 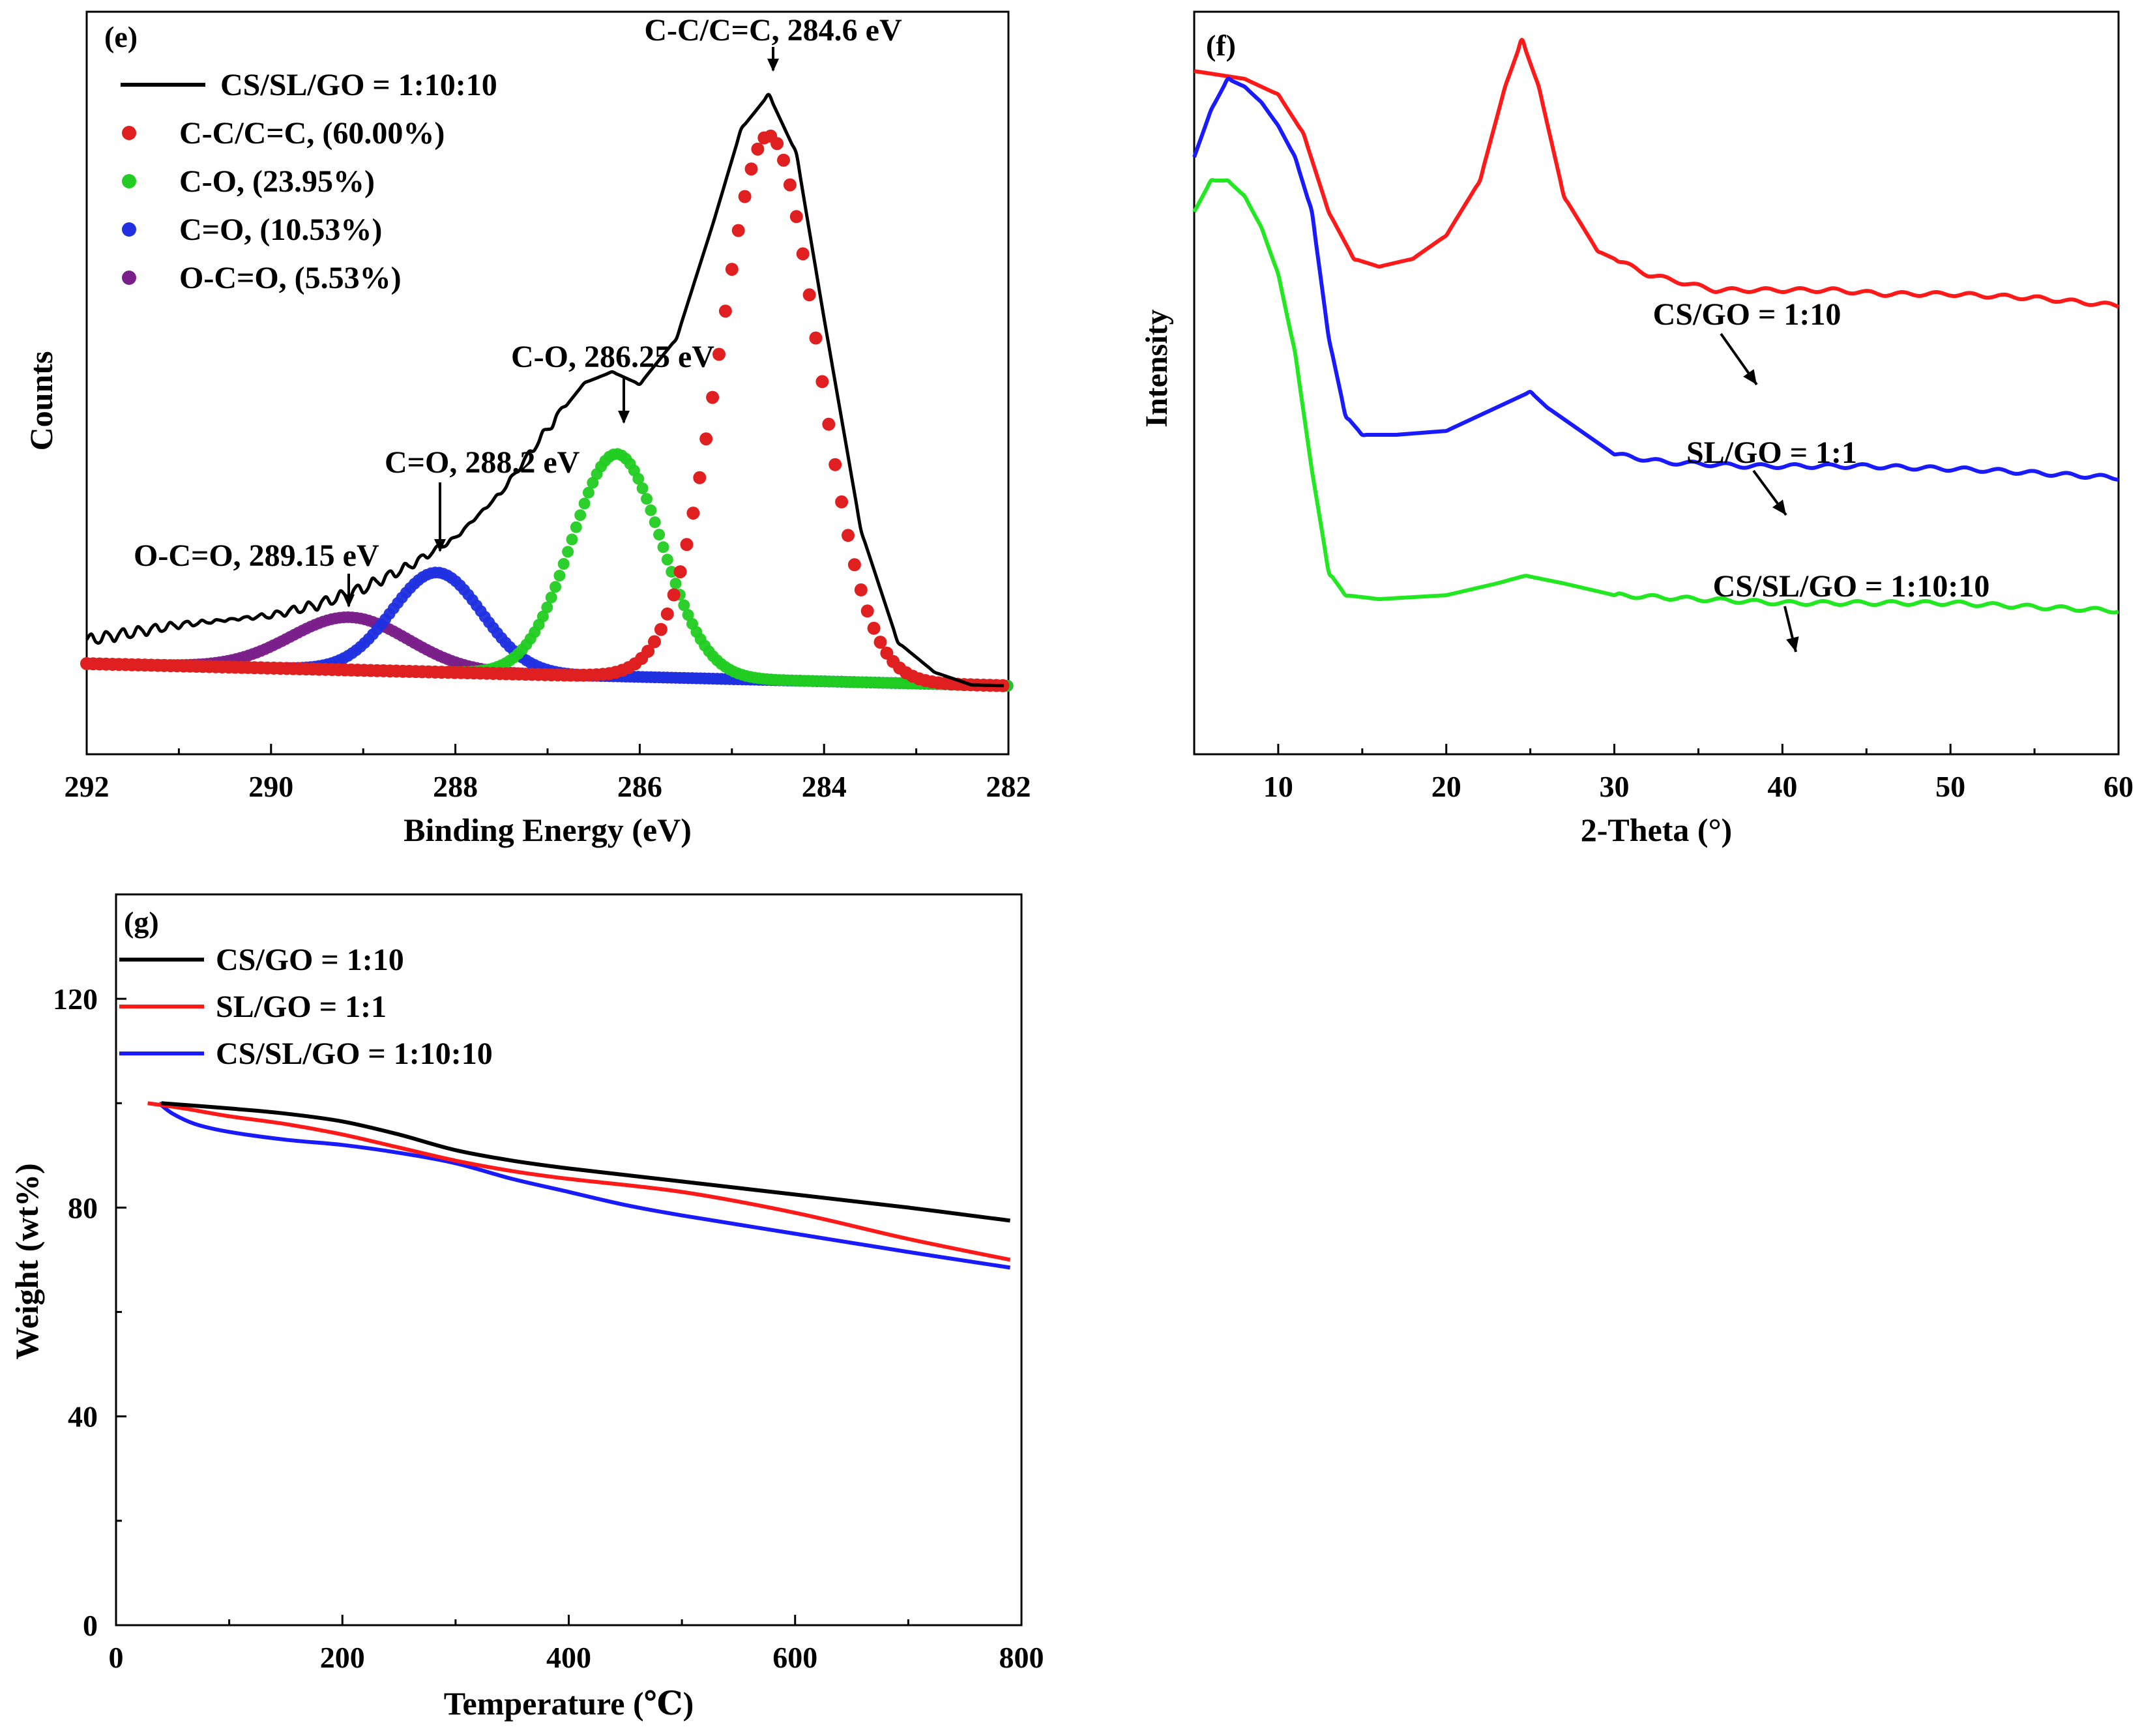 What do you see at coordinates (612, 357) in the screenshot?
I see `annotation-e-1: C-O, 286.25 eV` at bounding box center [612, 357].